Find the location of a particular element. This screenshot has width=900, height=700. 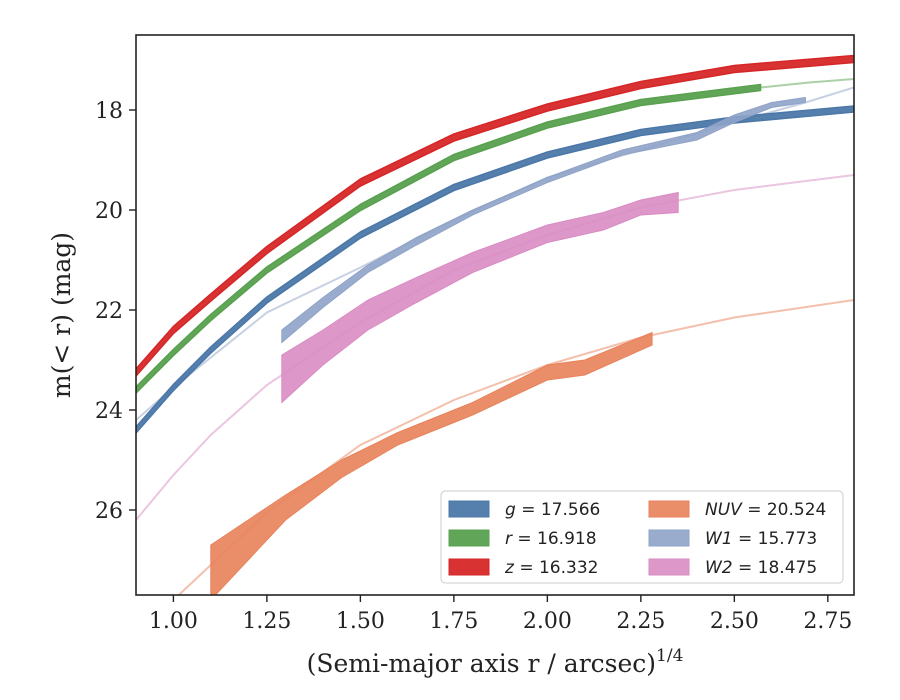

legend-label-nuv: NUV = 20.524 is located at coordinates (765, 510).